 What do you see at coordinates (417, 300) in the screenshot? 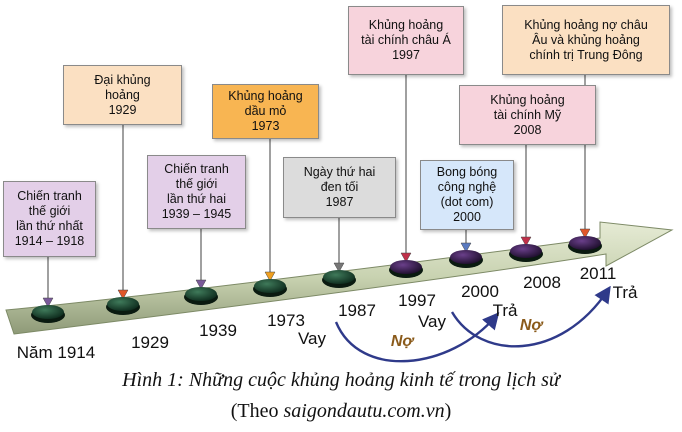
I see `axis-year-label: 1997` at bounding box center [417, 300].